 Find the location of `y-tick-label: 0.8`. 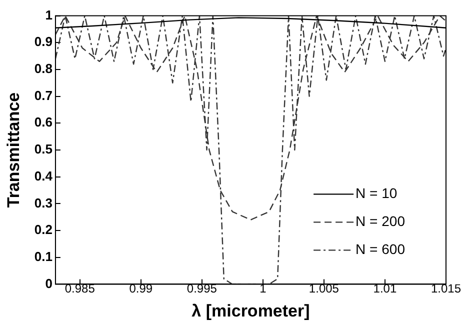

y-tick-label: 0.8 is located at coordinates (43, 68).